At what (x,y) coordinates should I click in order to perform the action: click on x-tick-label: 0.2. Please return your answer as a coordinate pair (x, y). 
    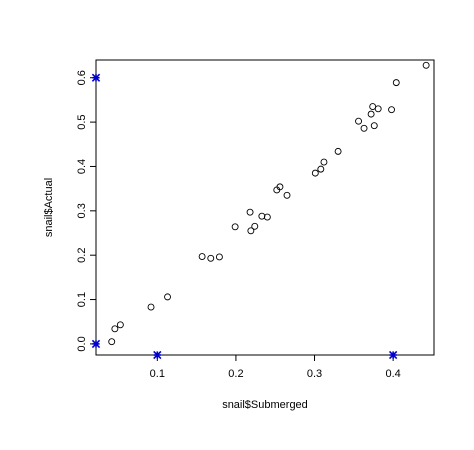
    Looking at the image, I should click on (235, 374).